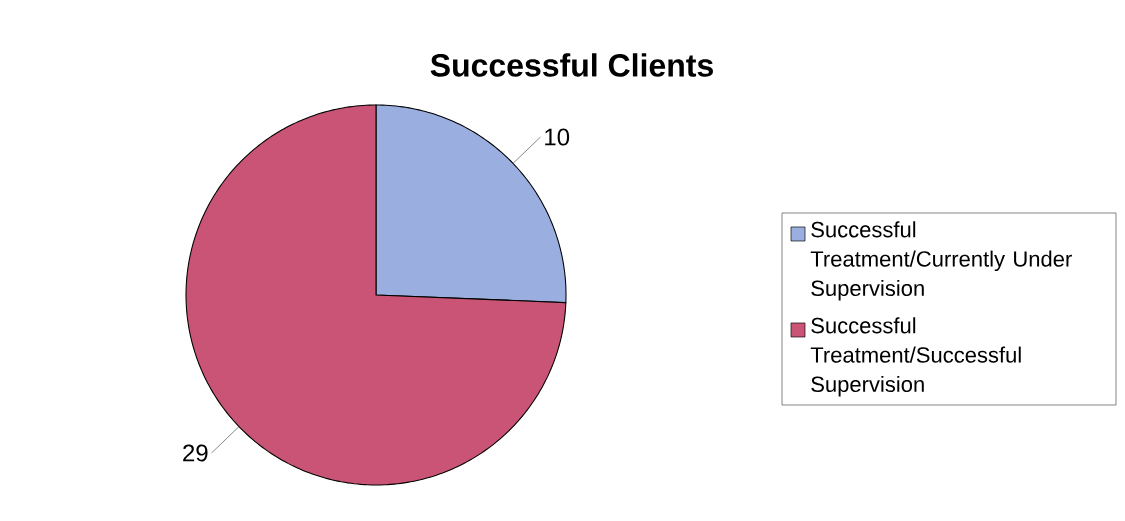  What do you see at coordinates (941, 261) in the screenshot?
I see `legend-label: Successful Treatment/Currently Under Supervision` at bounding box center [941, 261].